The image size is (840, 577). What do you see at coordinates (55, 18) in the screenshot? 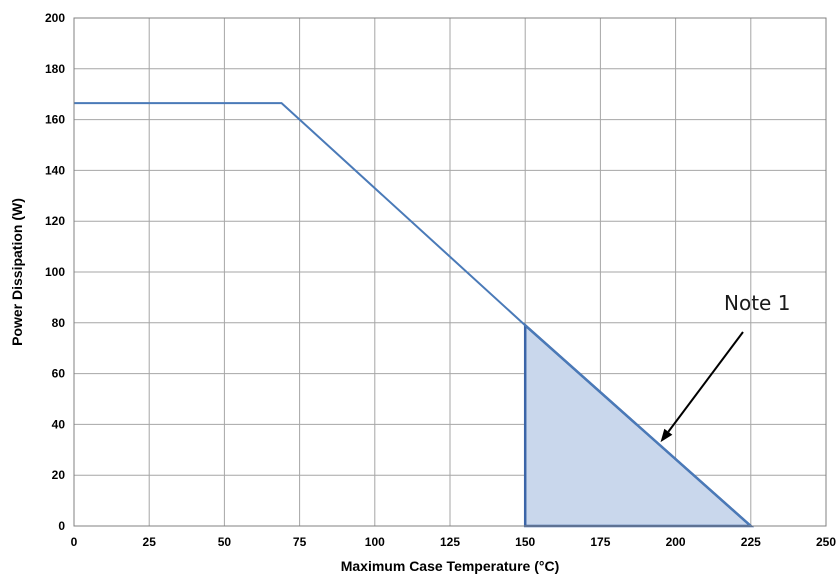
I see `y-tick-label: 200` at bounding box center [55, 18].